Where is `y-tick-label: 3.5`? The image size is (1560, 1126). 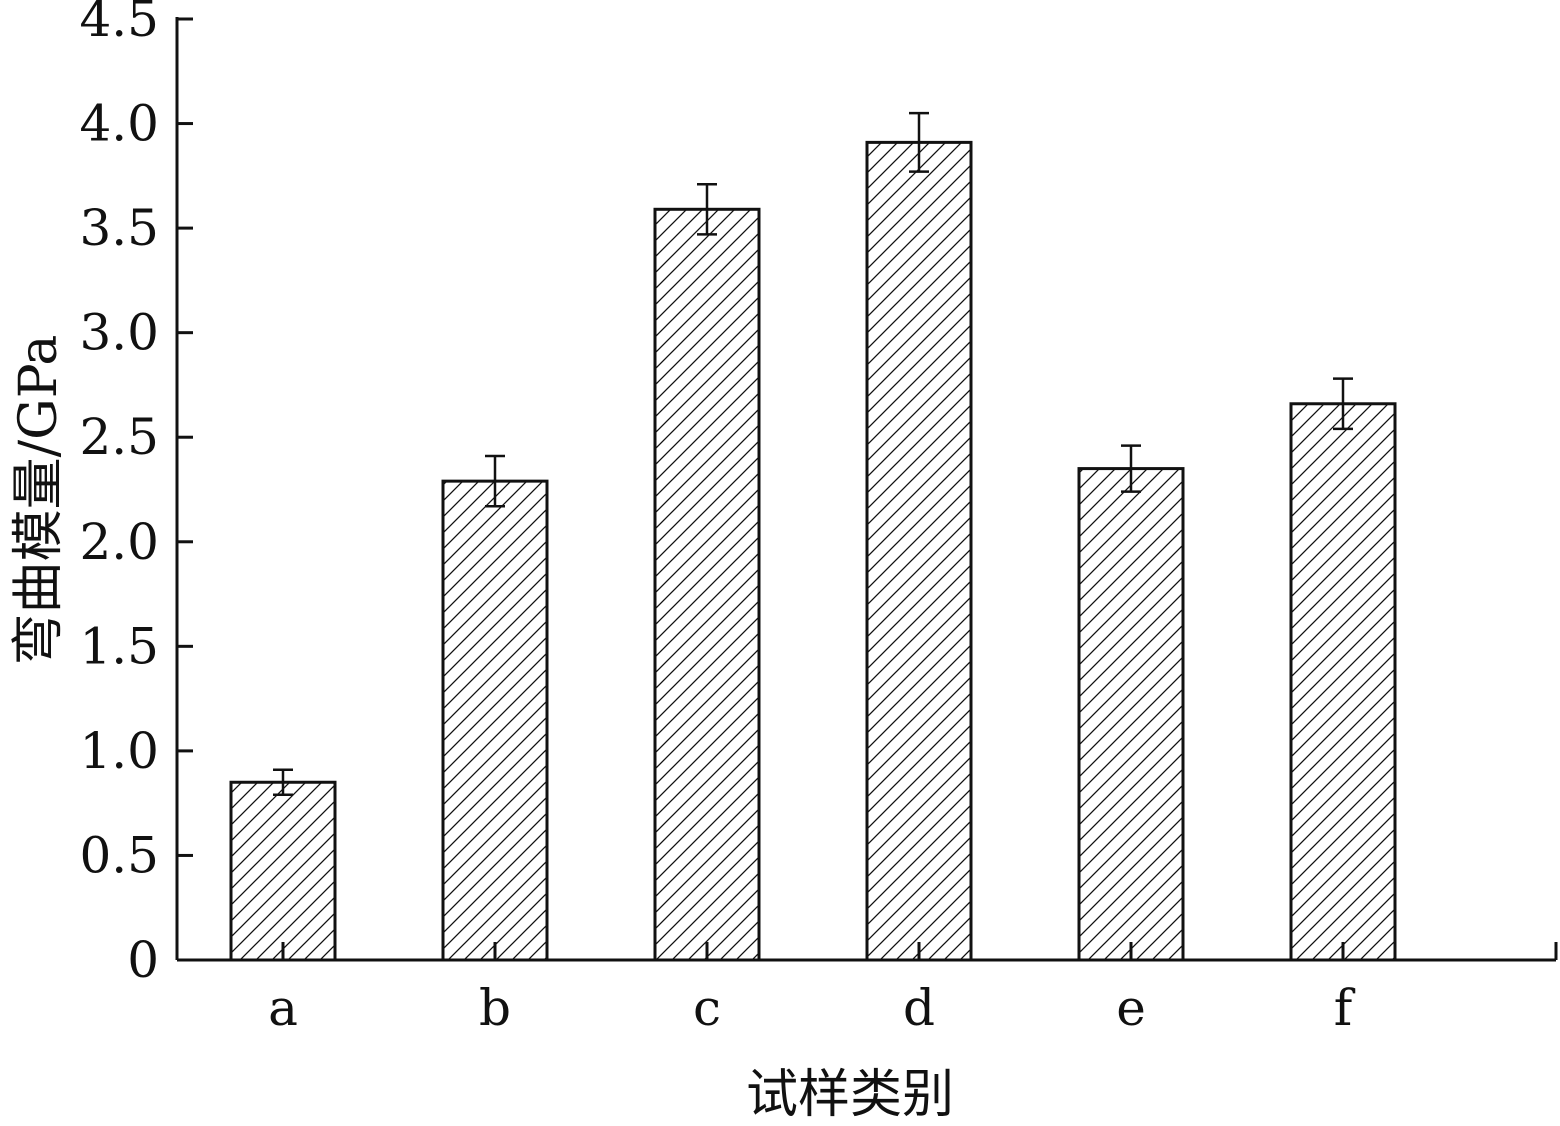 y-tick-label: 3.5 is located at coordinates (119, 228).